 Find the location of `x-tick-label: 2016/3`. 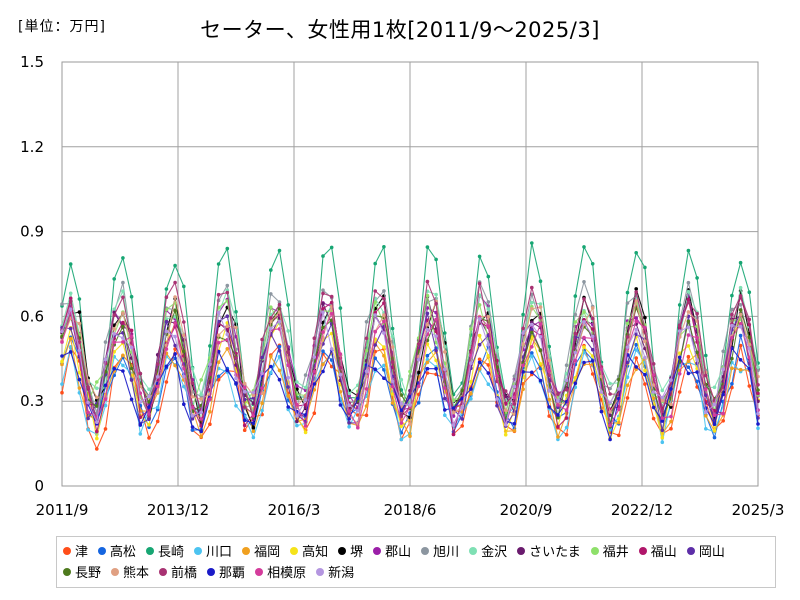

x-tick-label: 2016/3 is located at coordinates (294, 510).